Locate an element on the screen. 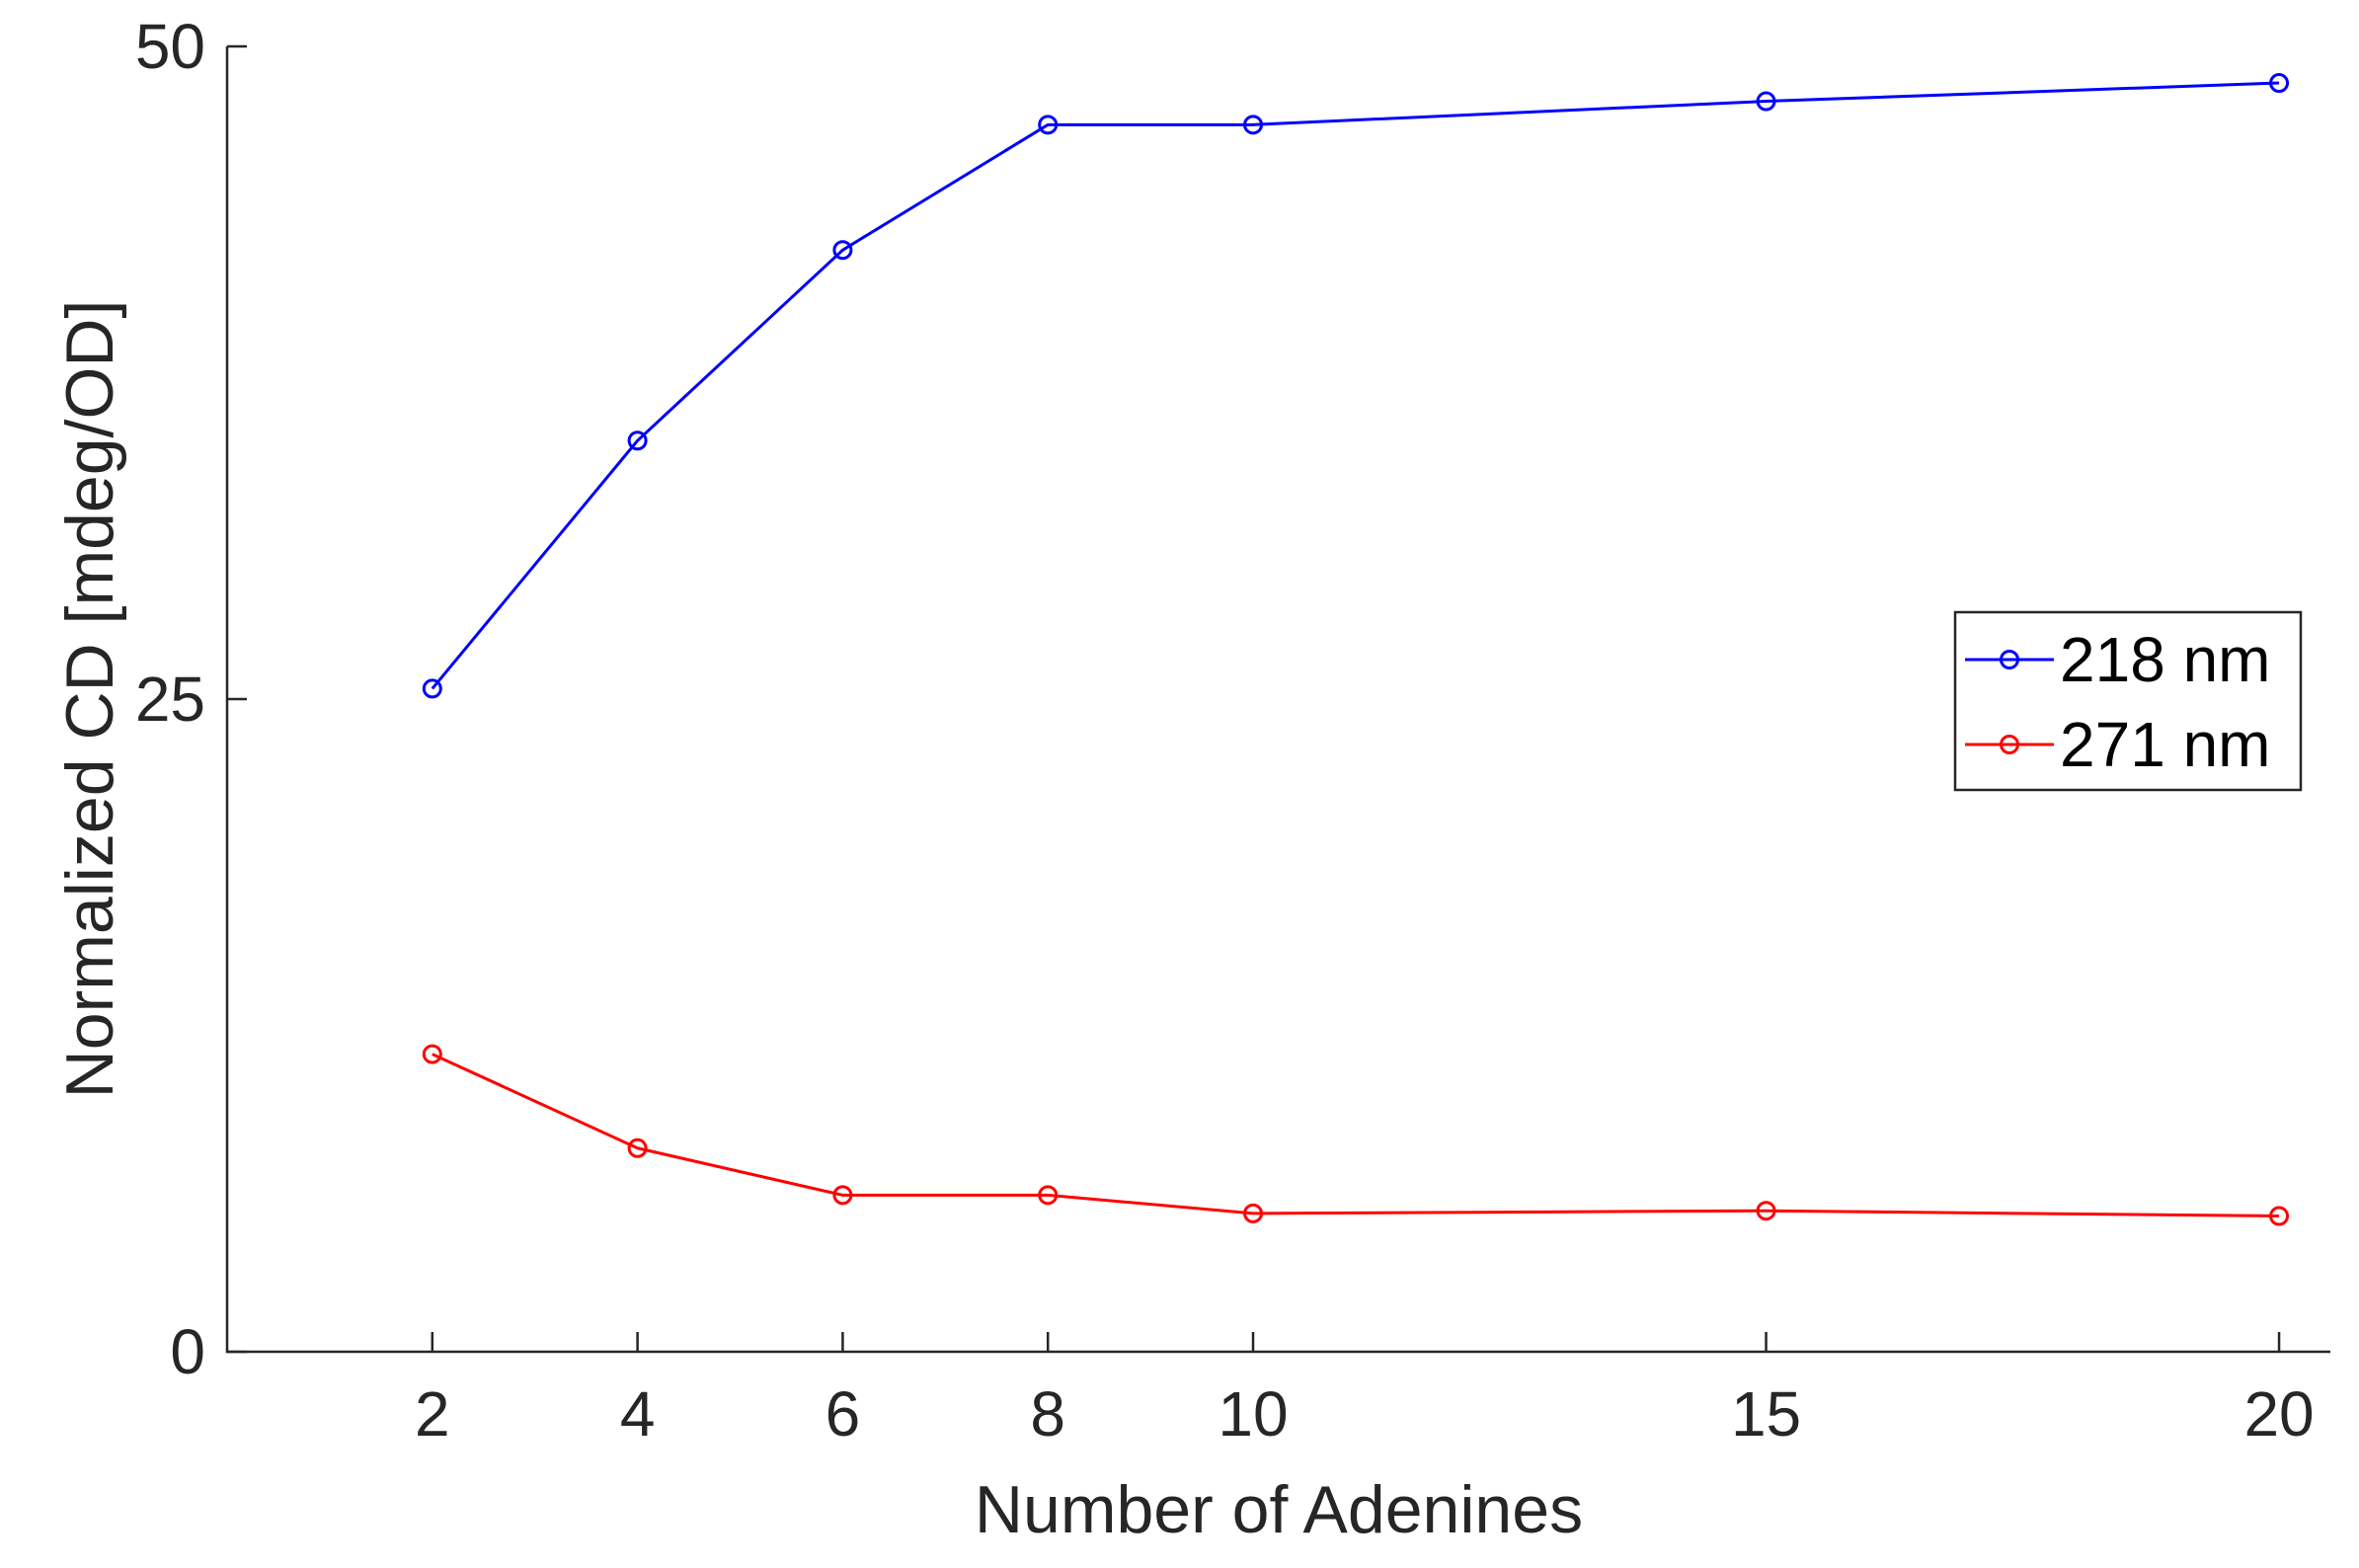 This screenshot has height=1568, width=2359. y-tick-label: 0 is located at coordinates (187, 1351).